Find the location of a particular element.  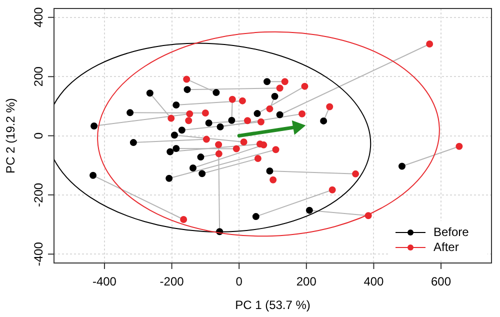

y-tick-label: 0 is located at coordinates (38, 136).